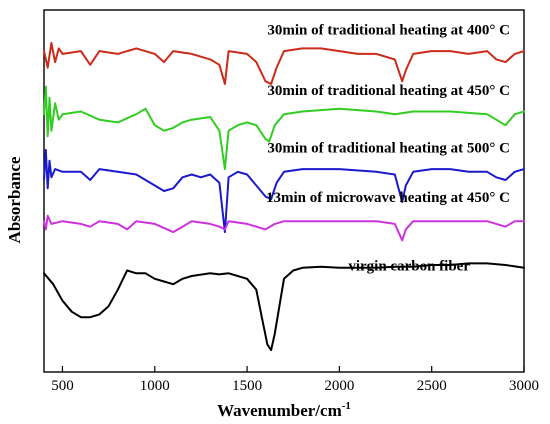 This screenshot has width=550, height=424. Describe the element at coordinates (247, 386) in the screenshot. I see `x-tick-label: 1500` at that location.